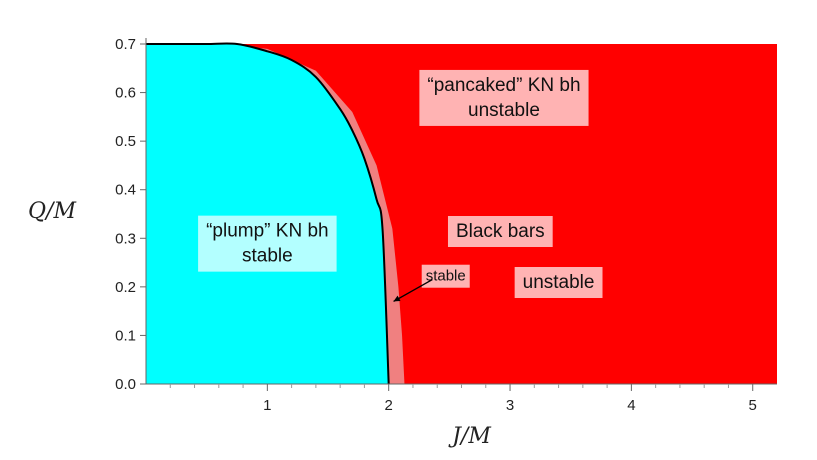  What do you see at coordinates (413, 290) in the screenshot?
I see `stable-arrow-line` at bounding box center [413, 290].